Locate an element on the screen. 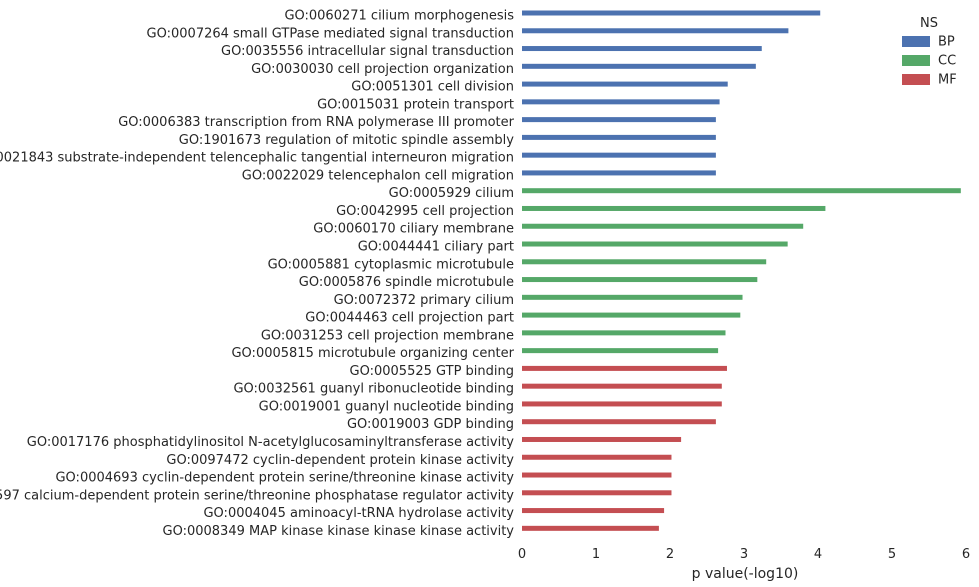 The image size is (979, 587). legend-title: NS is located at coordinates (929, 23).